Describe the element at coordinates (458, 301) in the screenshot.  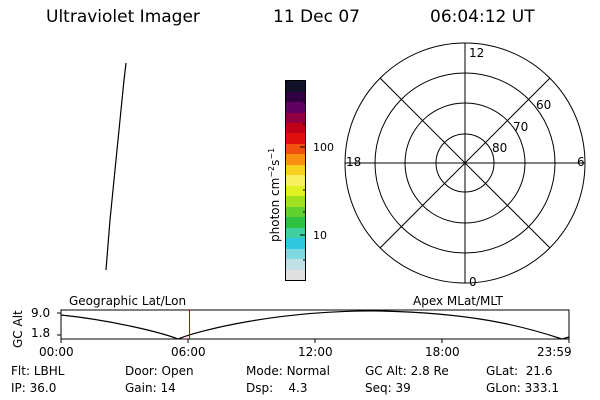
I see `apex-mlat-mlt-label: Apex MLat/MLT` at that location.